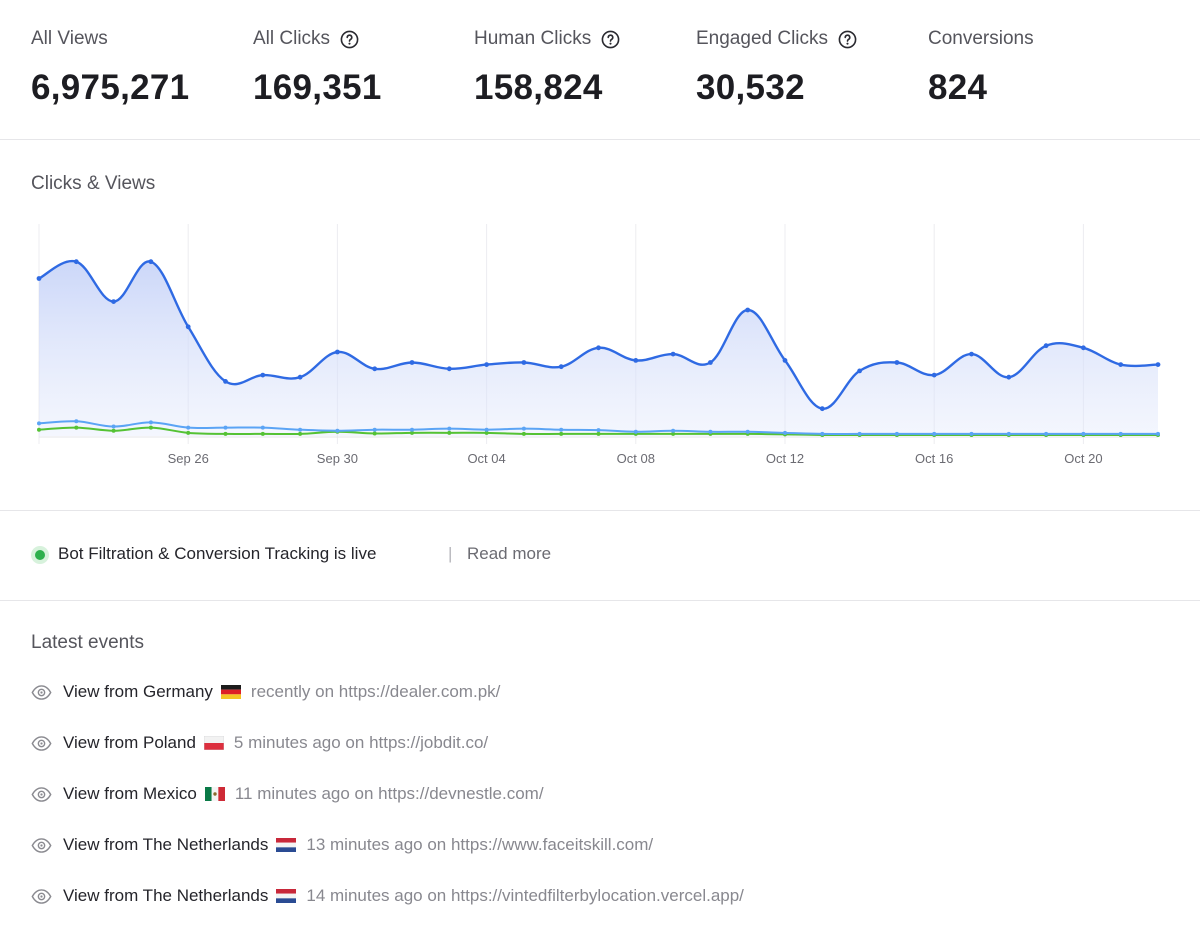 The width and height of the screenshot is (1200, 943). I want to click on x-tick-label: Oct 12, so click(785, 458).